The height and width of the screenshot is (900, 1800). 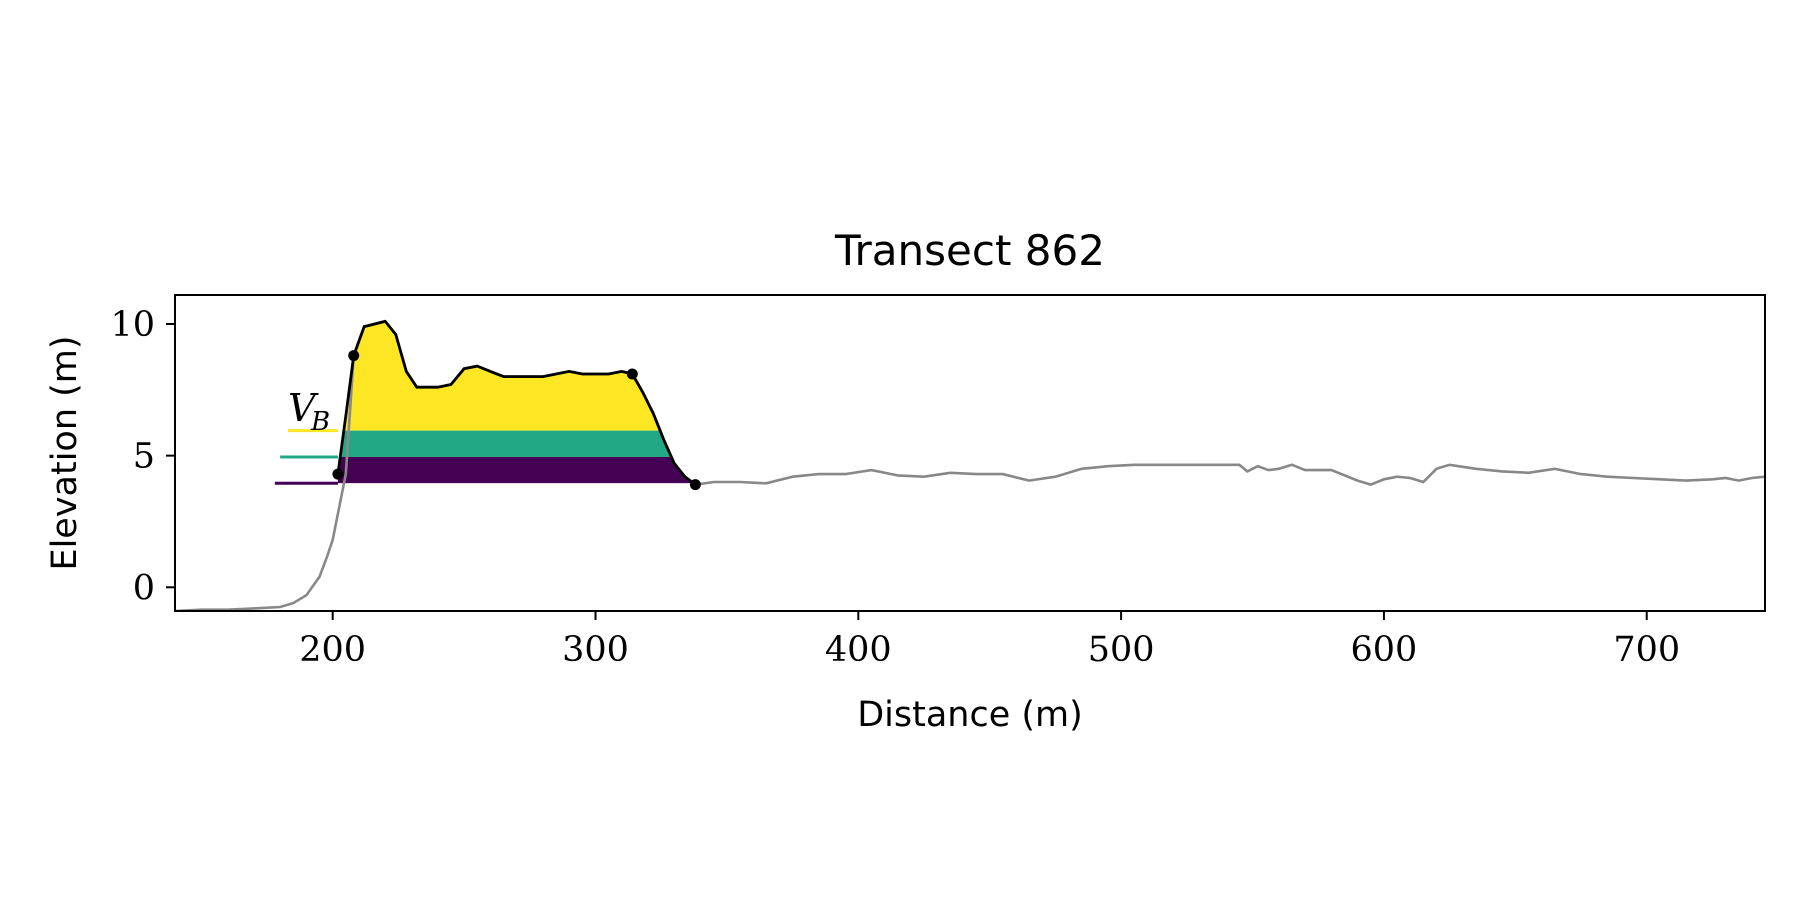 I want to click on dune-markers, so click(x=516, y=420).